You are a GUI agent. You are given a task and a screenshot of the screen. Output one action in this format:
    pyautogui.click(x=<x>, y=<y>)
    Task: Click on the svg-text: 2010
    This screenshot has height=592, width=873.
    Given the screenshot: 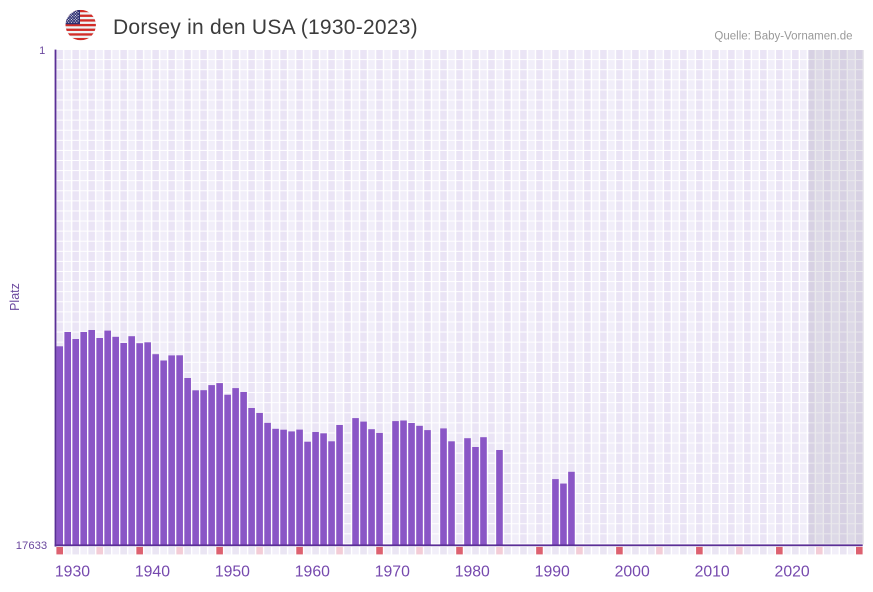 What is the action you would take?
    pyautogui.click(x=712, y=571)
    